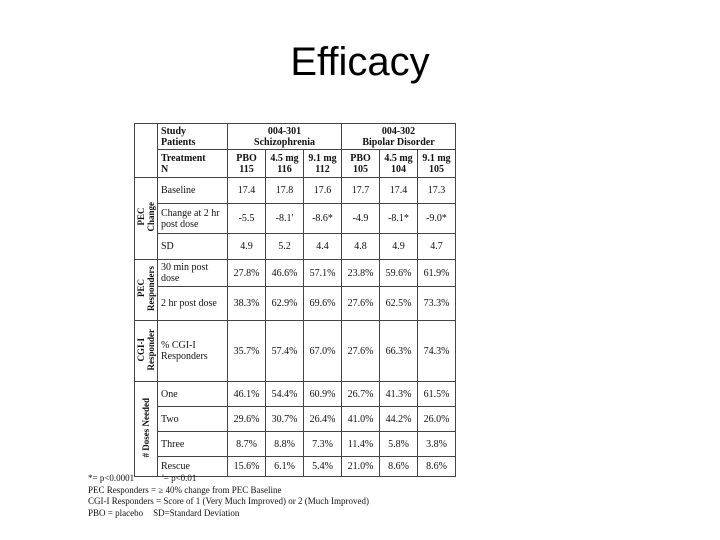 This screenshot has width=720, height=540. What do you see at coordinates (398, 394) in the screenshot?
I see `table-cell: 41.3%` at bounding box center [398, 394].